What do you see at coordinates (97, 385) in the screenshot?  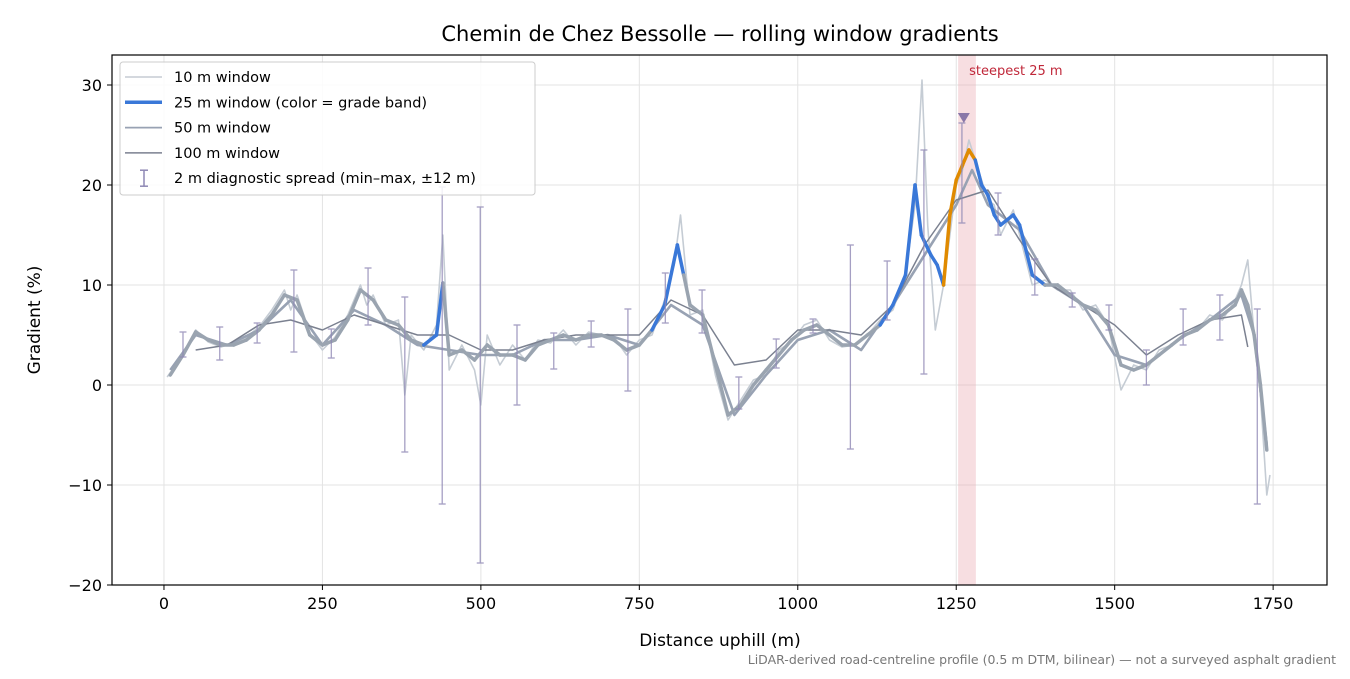 I see `y-tick-label: 0` at bounding box center [97, 385].